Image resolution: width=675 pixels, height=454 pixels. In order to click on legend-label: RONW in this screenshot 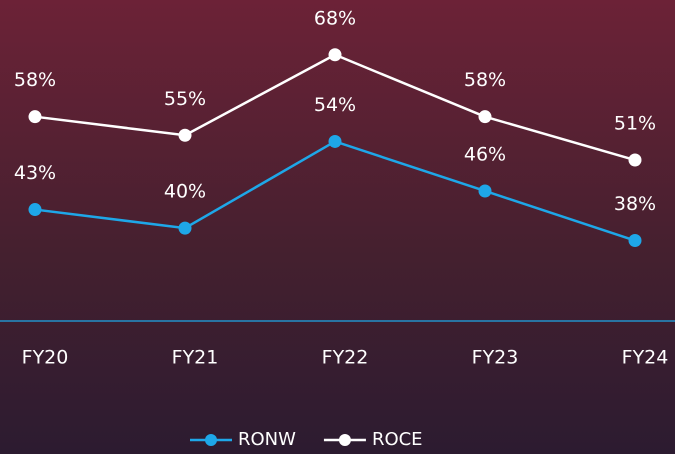, I will do `click(267, 439)`.